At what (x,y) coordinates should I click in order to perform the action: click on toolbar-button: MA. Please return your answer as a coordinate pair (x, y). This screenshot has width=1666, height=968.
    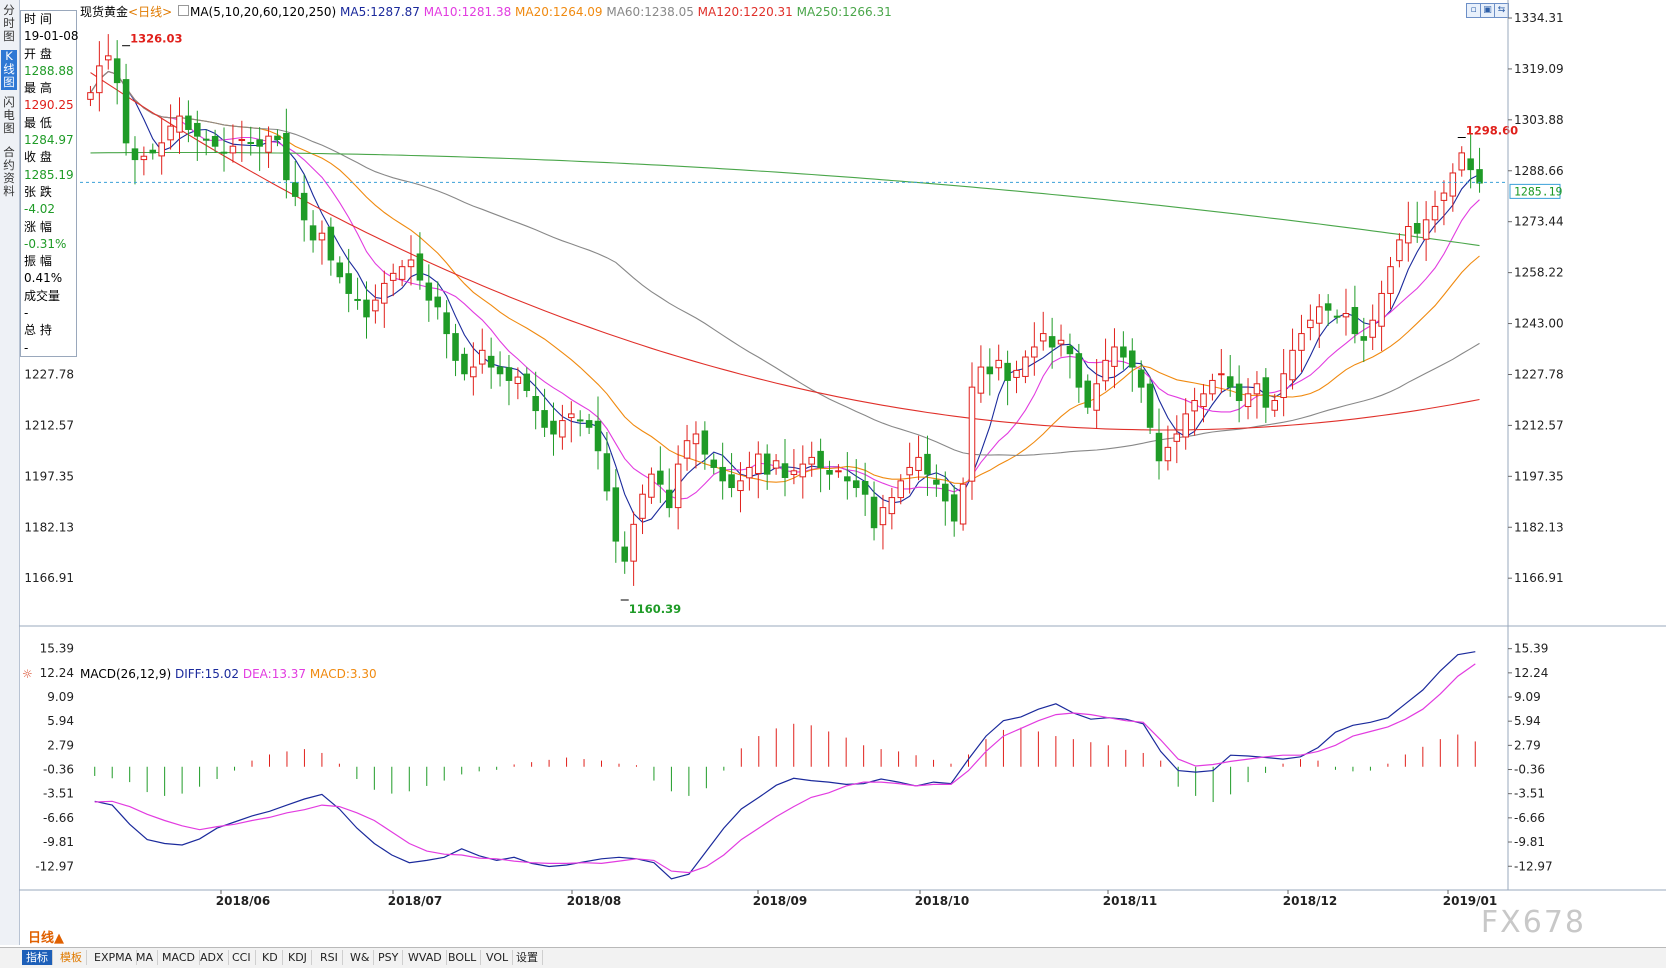
    Looking at the image, I should click on (145, 957).